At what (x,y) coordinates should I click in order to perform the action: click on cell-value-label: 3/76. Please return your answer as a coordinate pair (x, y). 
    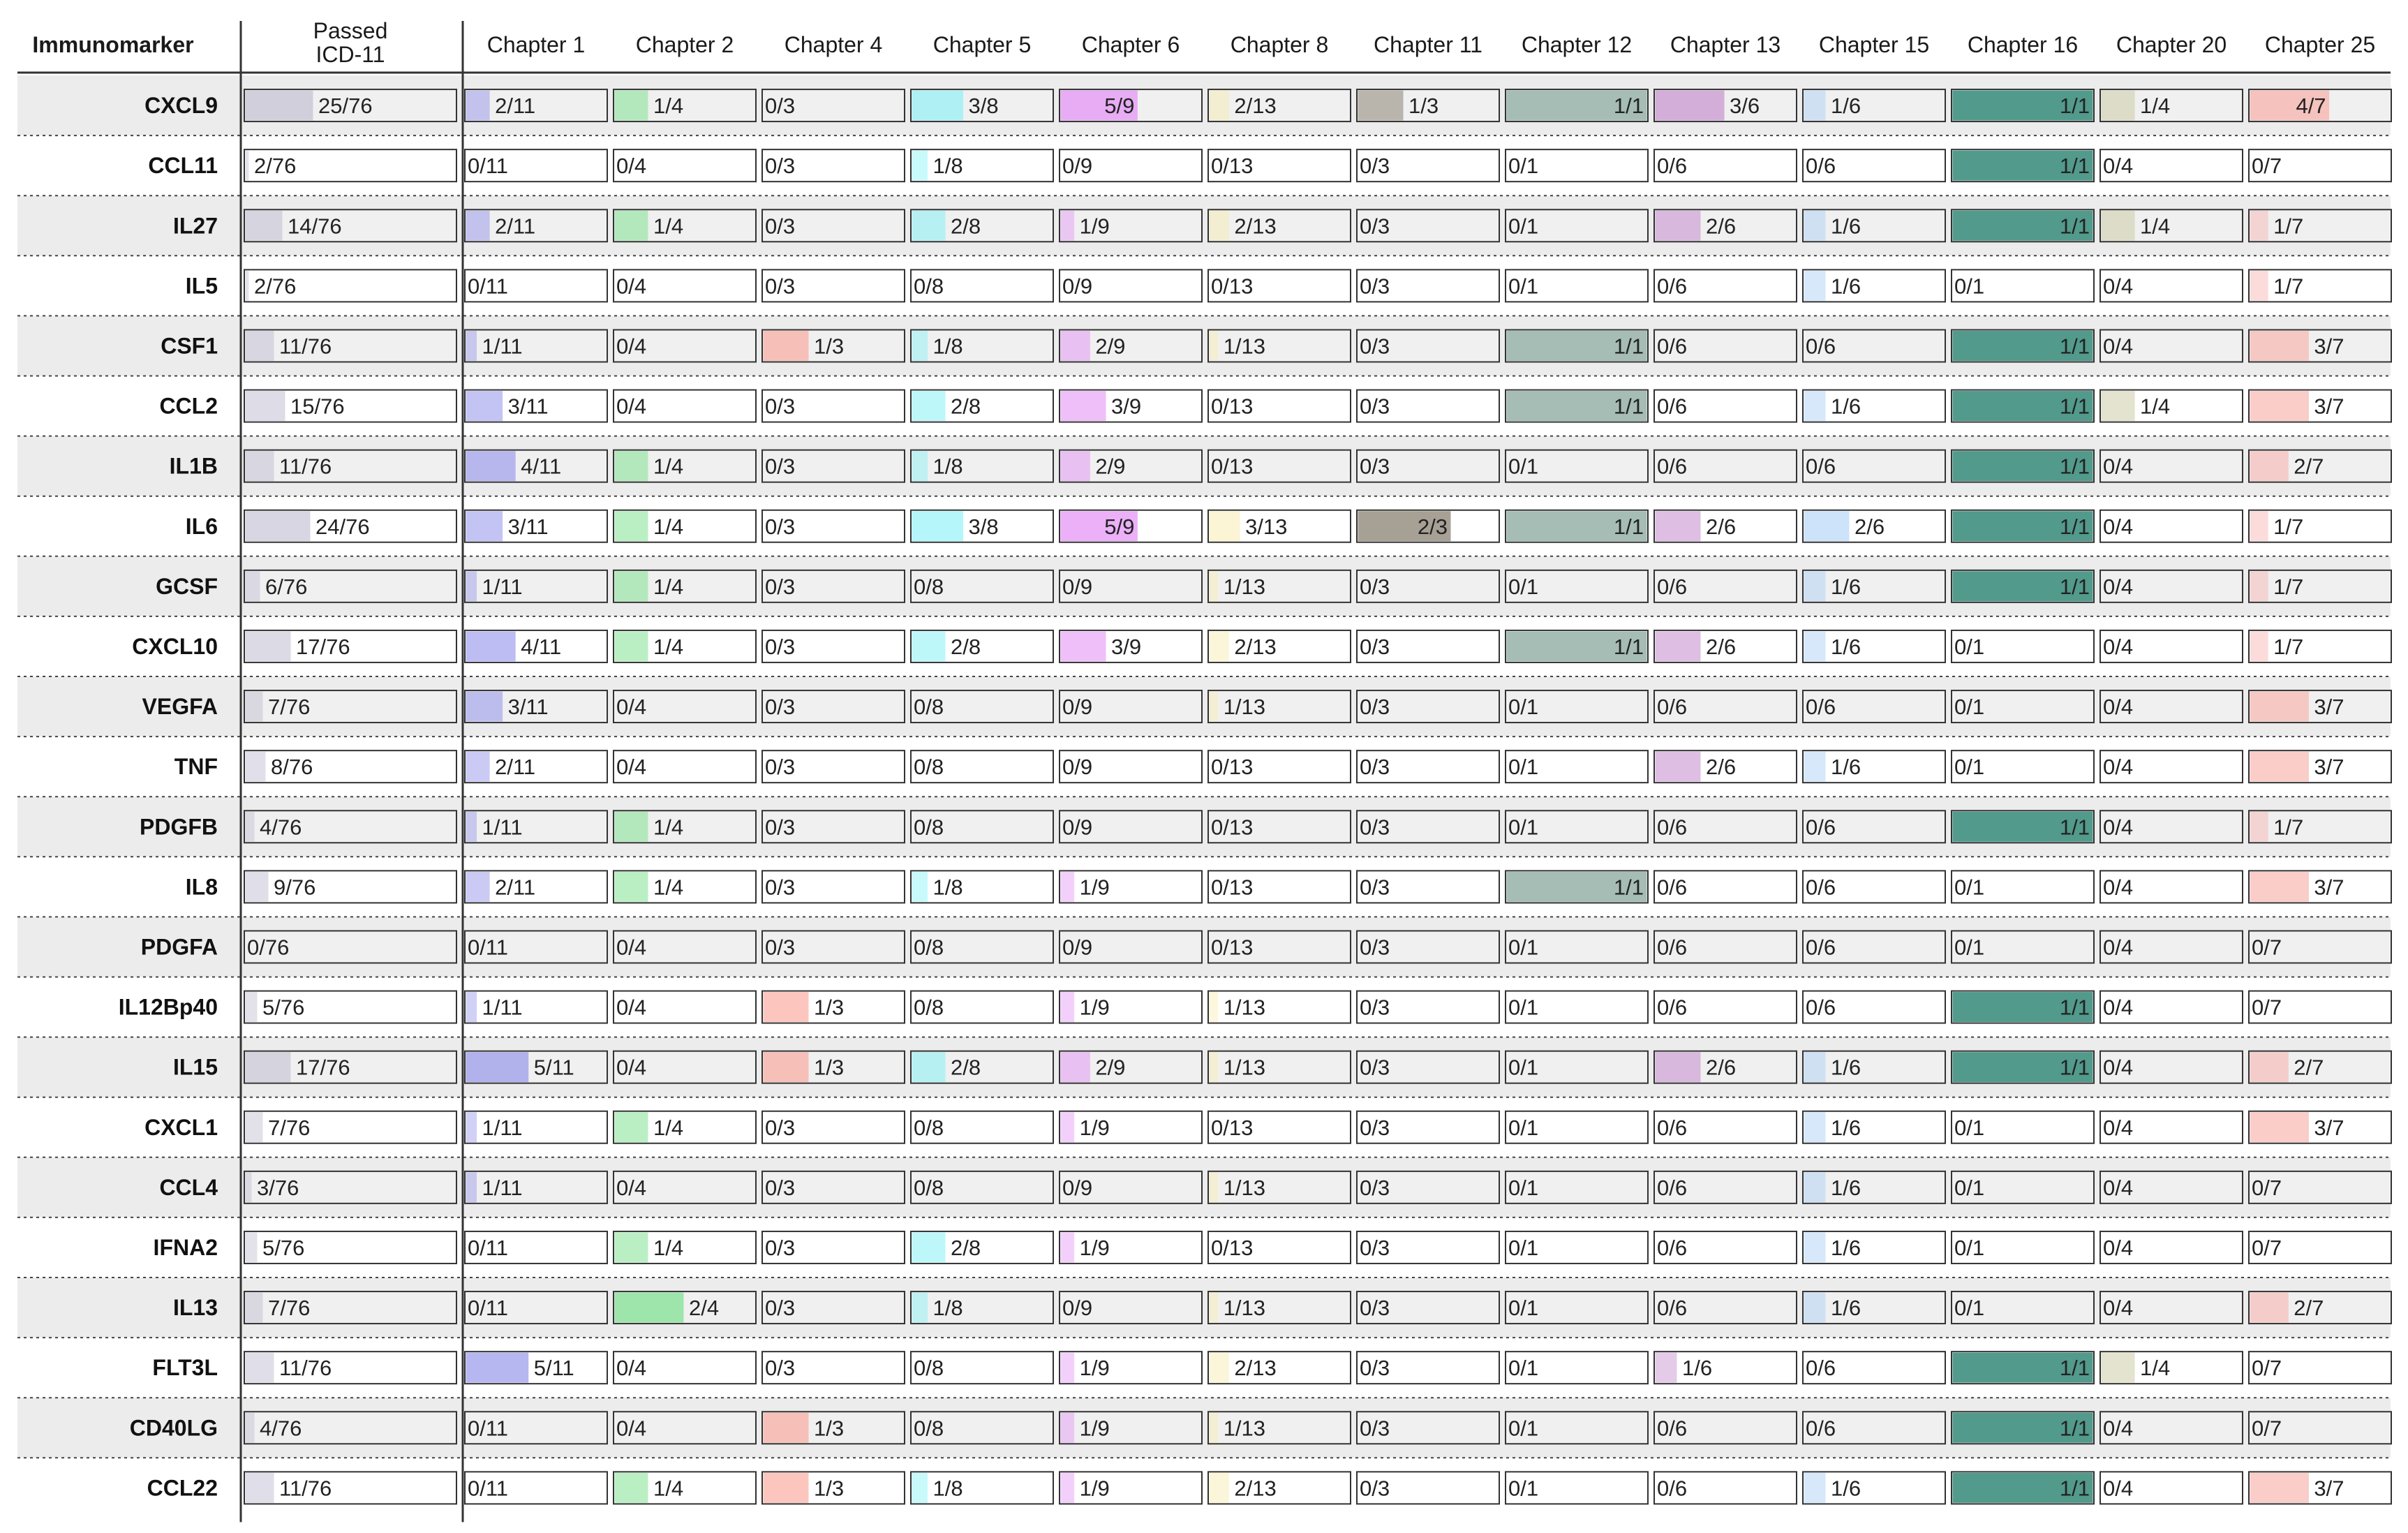
    Looking at the image, I should click on (278, 1188).